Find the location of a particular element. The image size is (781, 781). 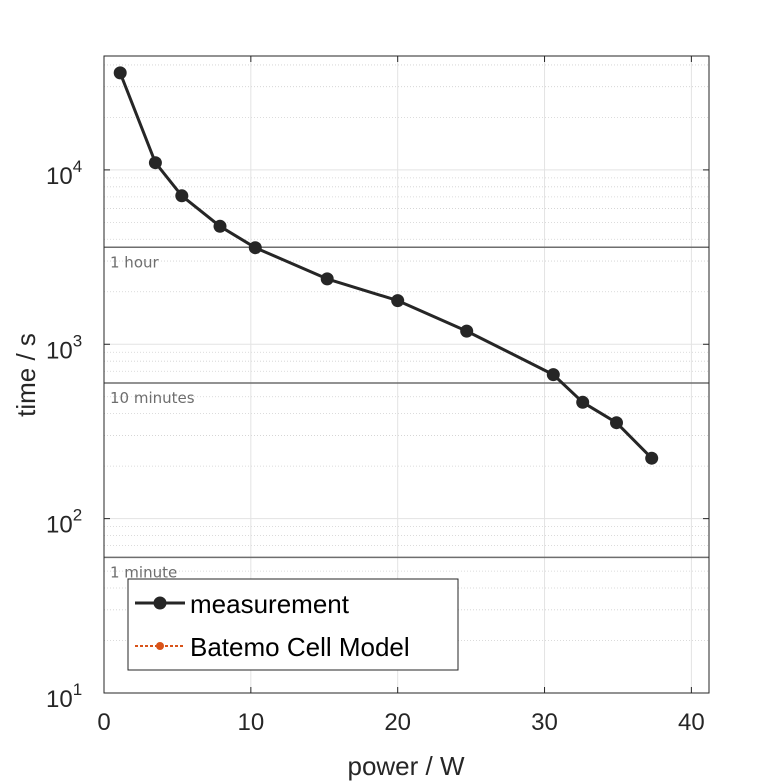

reference-line-label: 1 hour is located at coordinates (135, 262).